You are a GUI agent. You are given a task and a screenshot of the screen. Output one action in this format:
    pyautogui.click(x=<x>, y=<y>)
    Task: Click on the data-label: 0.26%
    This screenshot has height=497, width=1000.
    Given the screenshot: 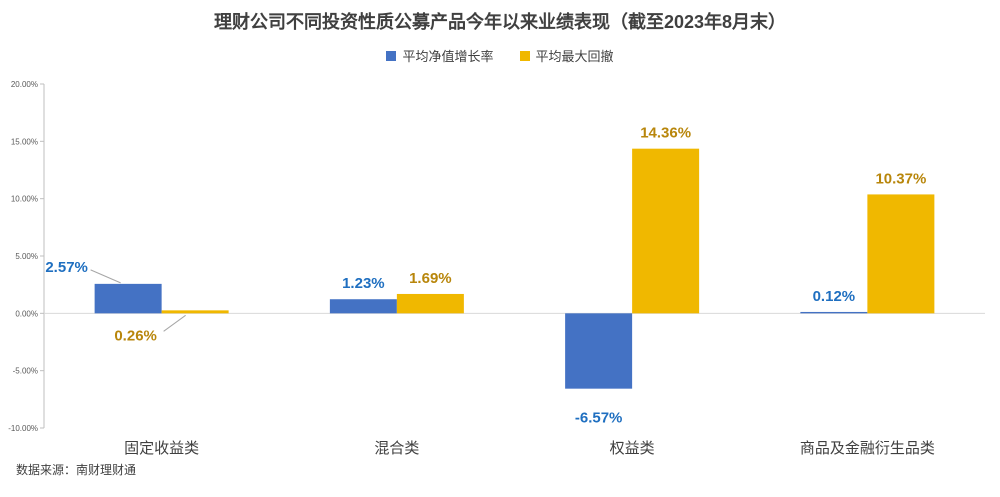 What is the action you would take?
    pyautogui.click(x=135, y=335)
    